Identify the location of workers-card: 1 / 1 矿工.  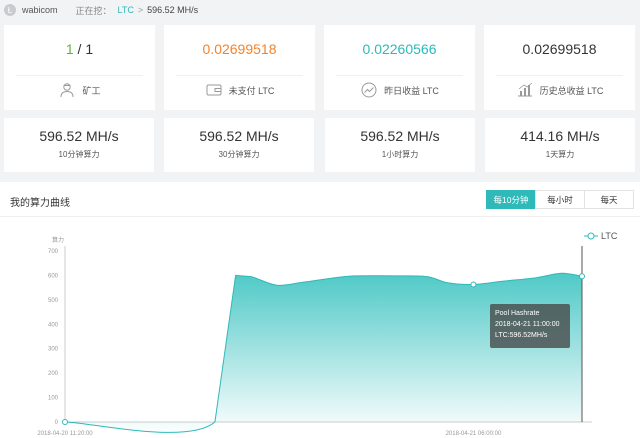
(79, 67).